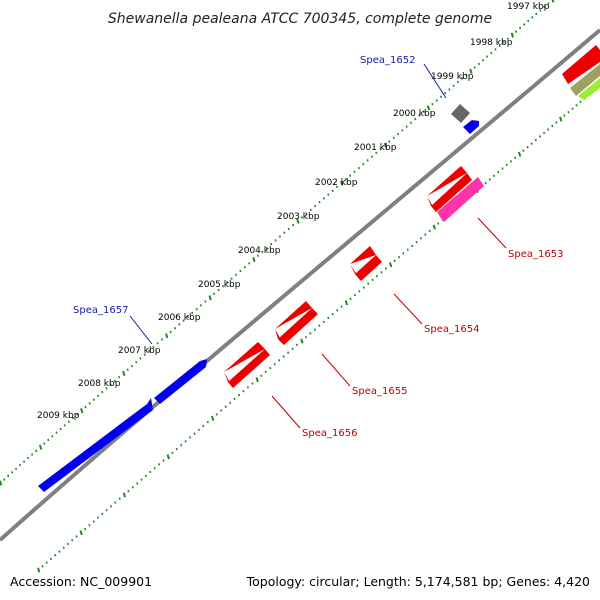 This screenshot has width=600, height=600. I want to click on gene-arrow-edge-lime, so click(589, 89).